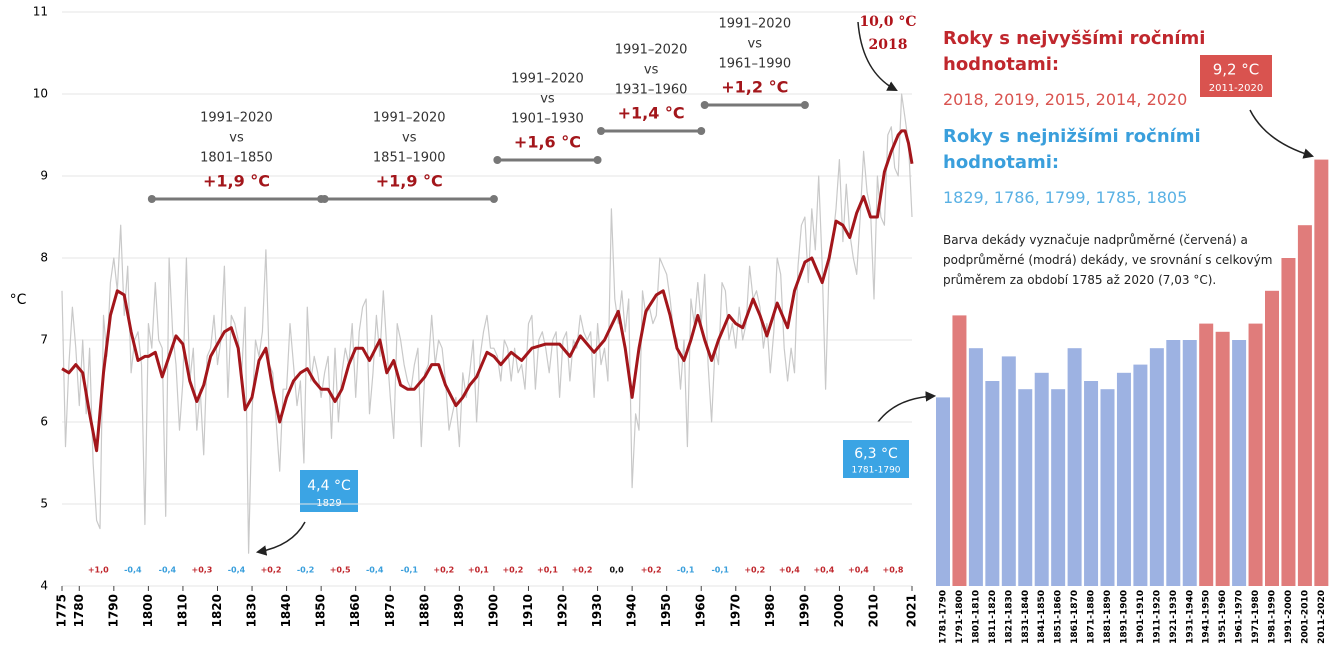  I want to click on x-tick-label: 1870, so click(390, 610).